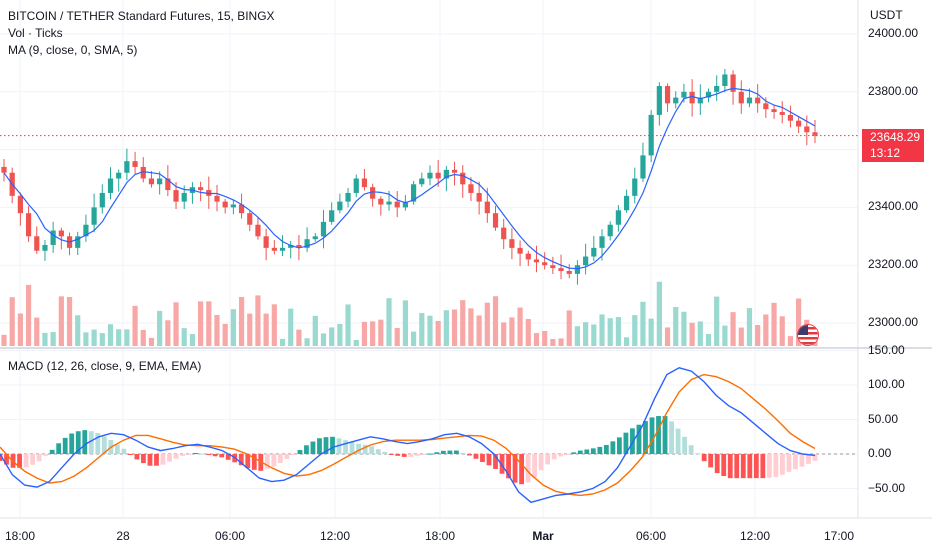 This screenshot has height=550, width=932. Describe the element at coordinates (73, 50) in the screenshot. I see `ma-indicator-label: MA (9, close, 0, SMA, 5)` at that location.